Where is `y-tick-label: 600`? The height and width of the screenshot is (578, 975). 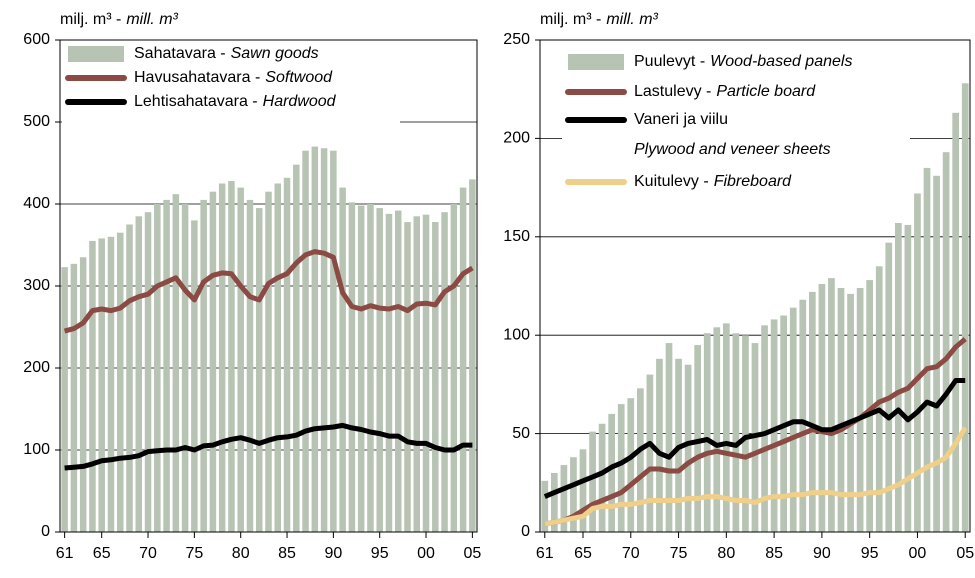 y-tick-label: 600 is located at coordinates (36, 39).